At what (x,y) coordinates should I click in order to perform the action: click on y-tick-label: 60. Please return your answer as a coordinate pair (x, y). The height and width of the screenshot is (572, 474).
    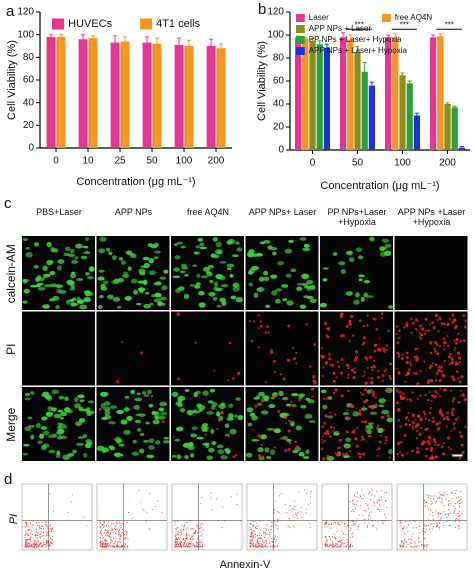
    Looking at the image, I should click on (29, 80).